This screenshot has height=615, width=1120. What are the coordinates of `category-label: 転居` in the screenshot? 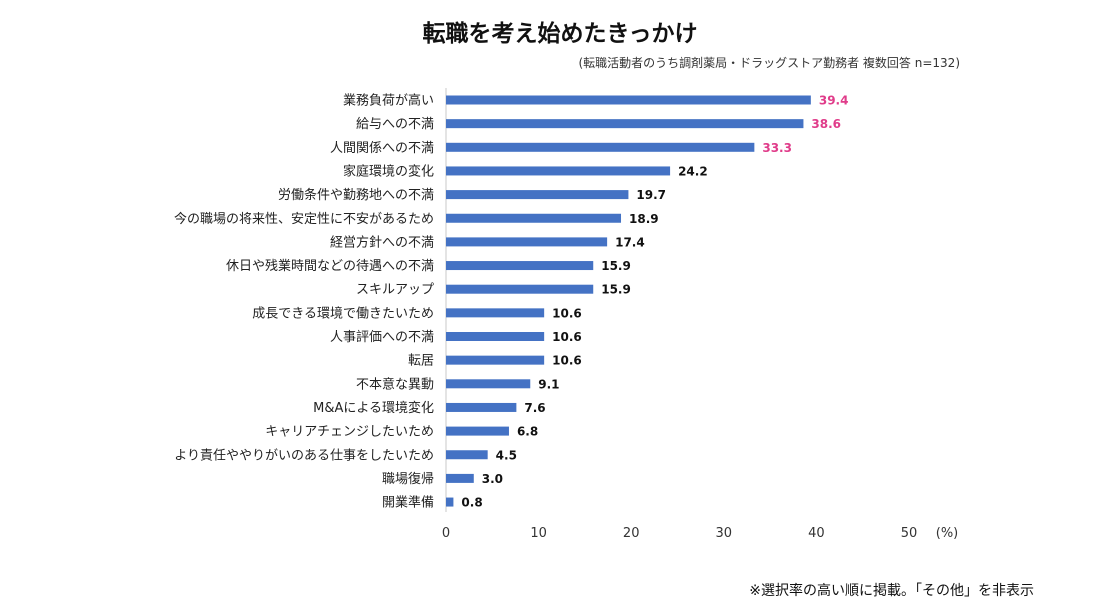 It's located at (421, 361).